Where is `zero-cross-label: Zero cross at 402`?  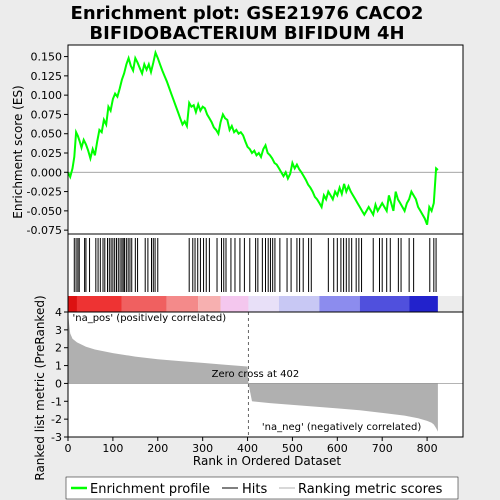 zero-cross-label: Zero cross at 402 is located at coordinates (256, 374).